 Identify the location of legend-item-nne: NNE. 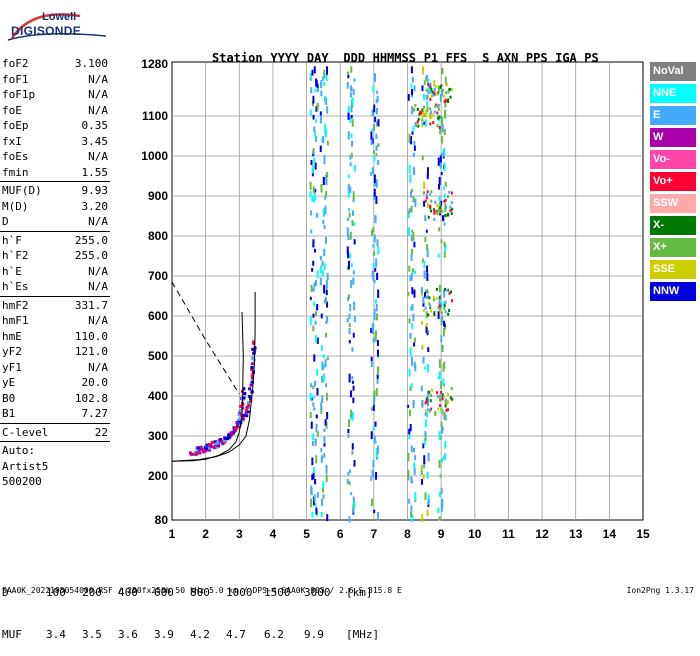
(673, 93).